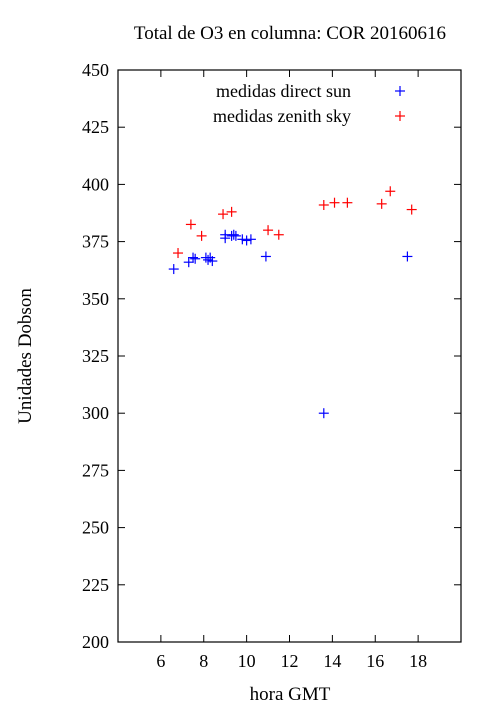  I want to click on x-tick-label: 8, so click(203, 661).